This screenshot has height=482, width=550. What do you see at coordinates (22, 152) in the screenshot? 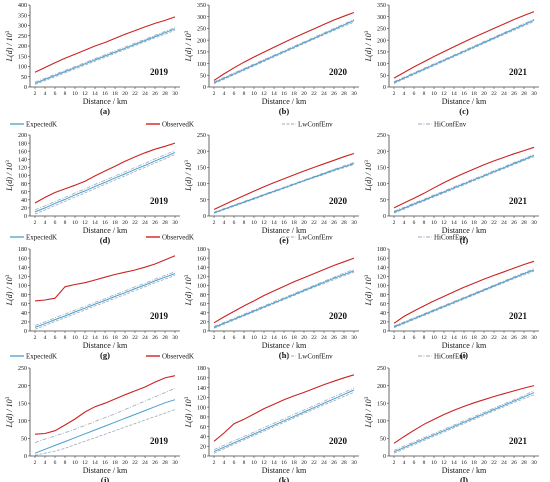
I see `y-tick-label: 160` at bounding box center [22, 152].